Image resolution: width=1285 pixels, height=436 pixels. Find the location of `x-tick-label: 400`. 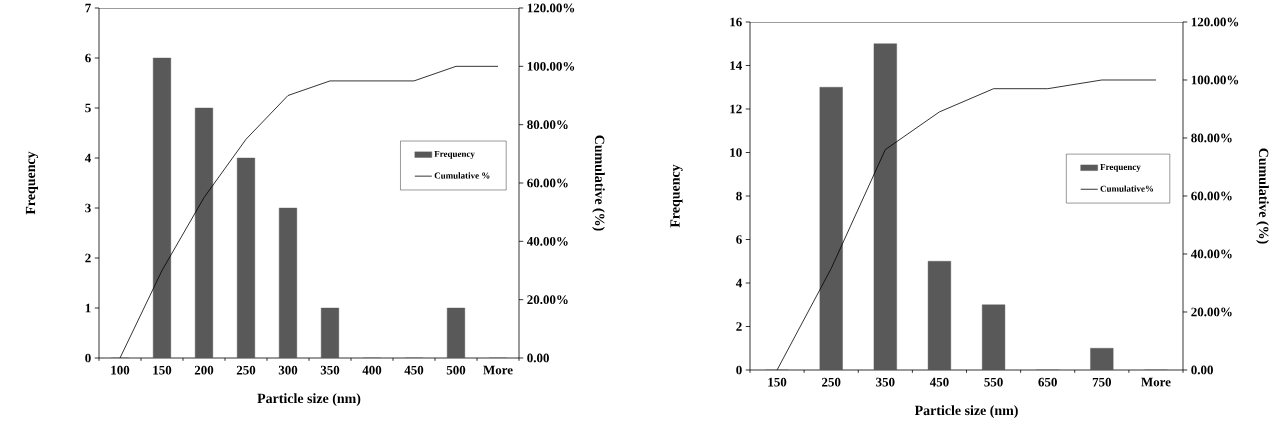

x-tick-label: 400 is located at coordinates (372, 370).